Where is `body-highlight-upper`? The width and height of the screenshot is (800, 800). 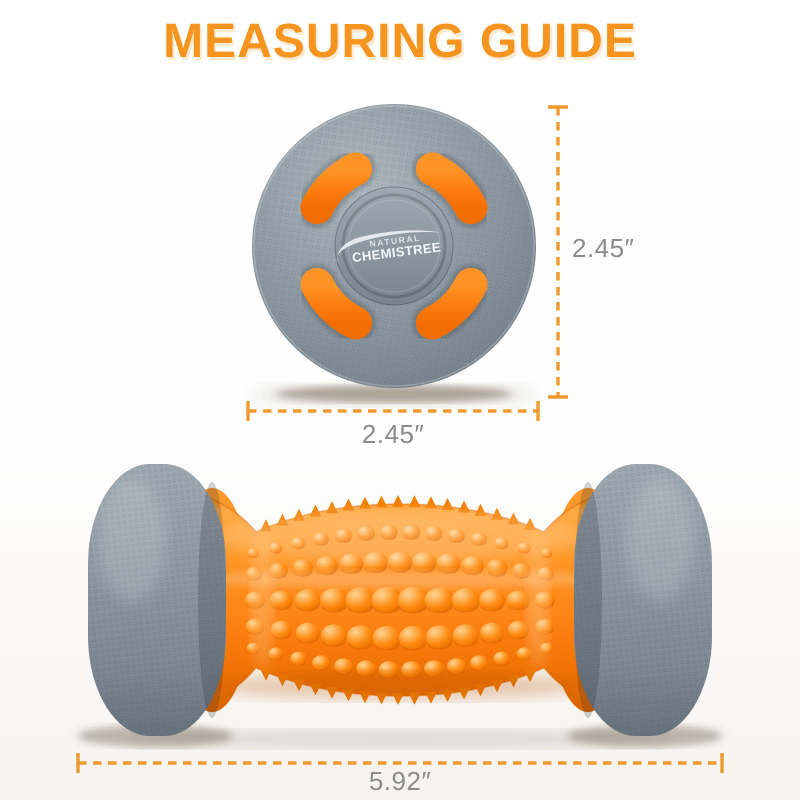 body-highlight-upper is located at coordinates (400, 536).